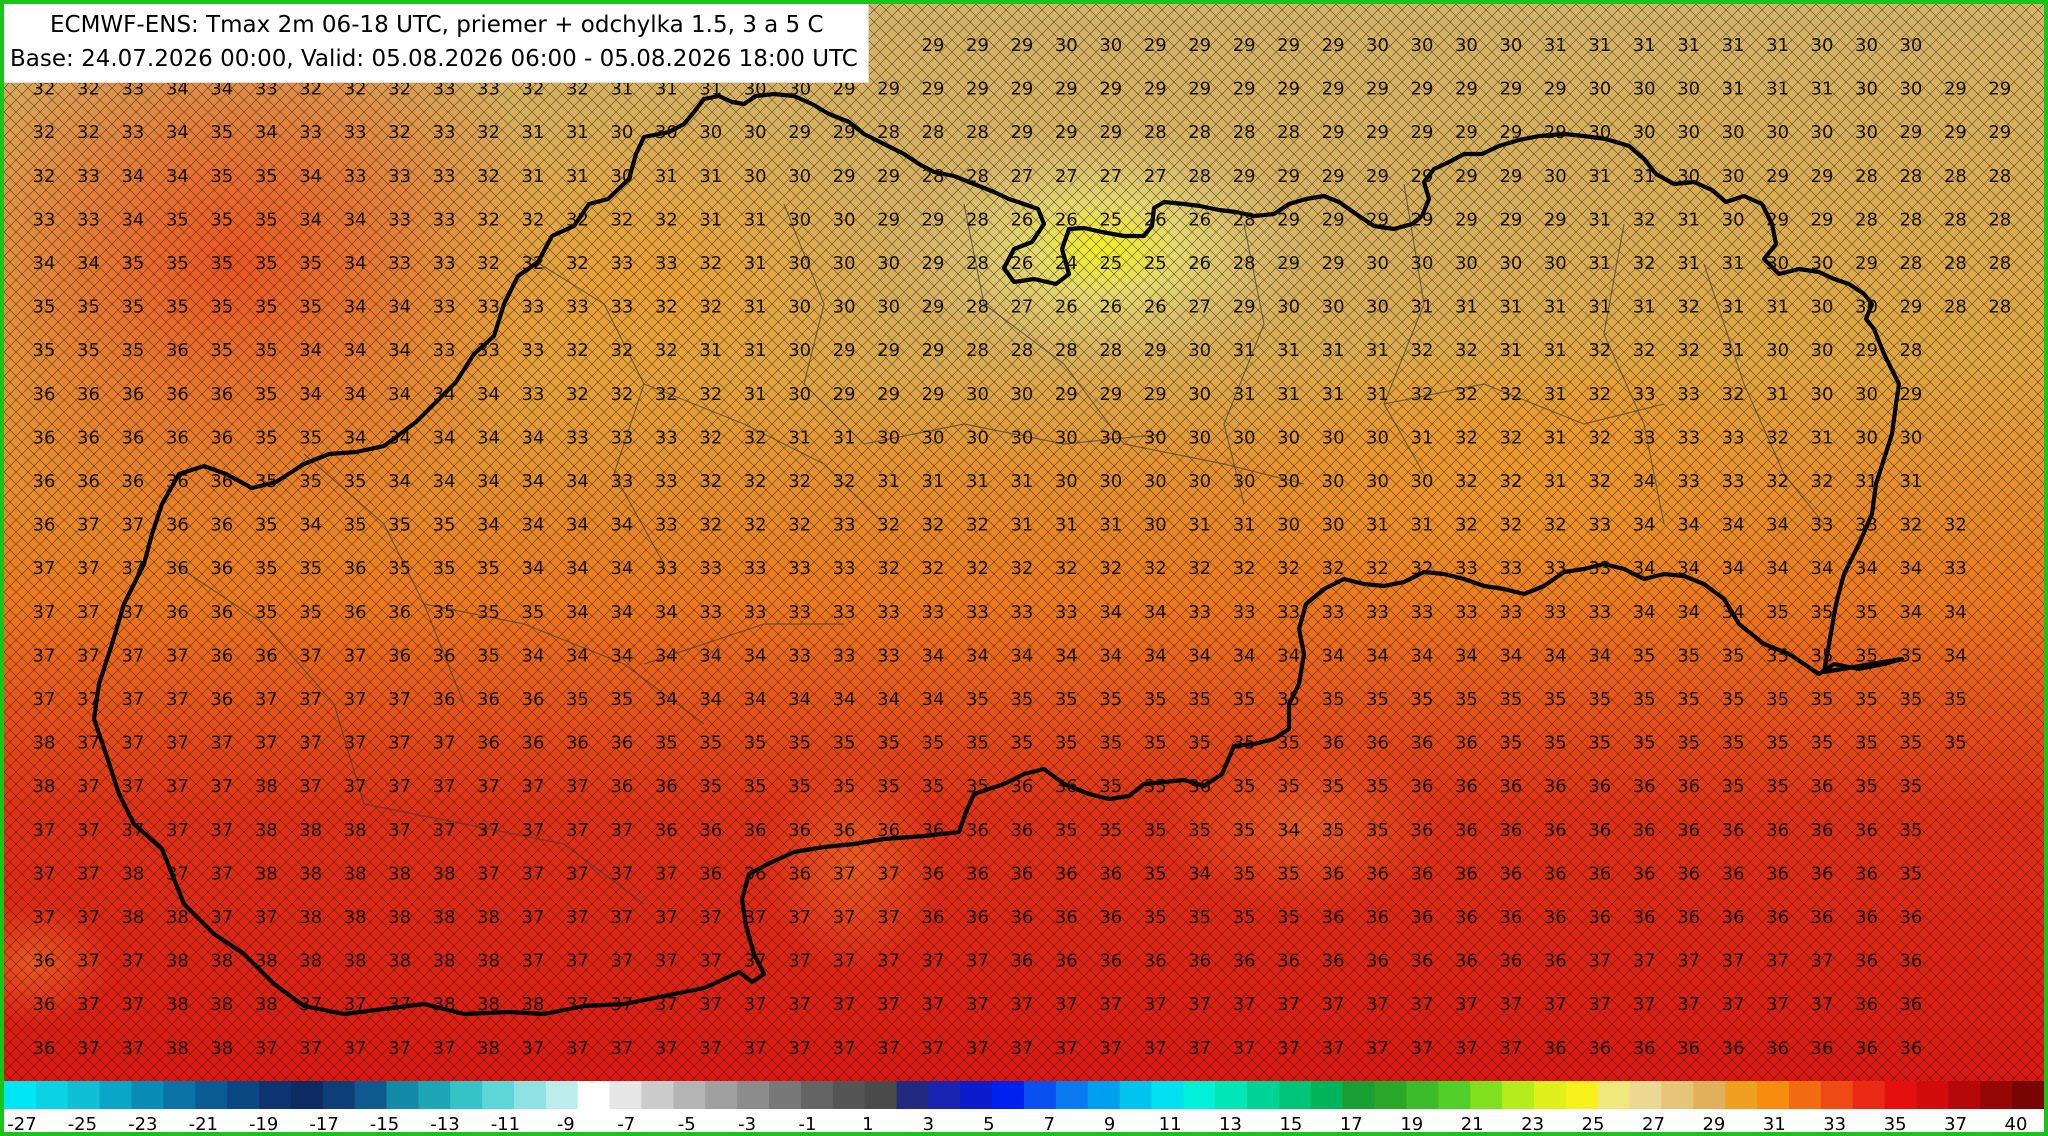 The image size is (2048, 1136). What do you see at coordinates (1774, 1123) in the screenshot?
I see `legend-tick-label: 31` at bounding box center [1774, 1123].